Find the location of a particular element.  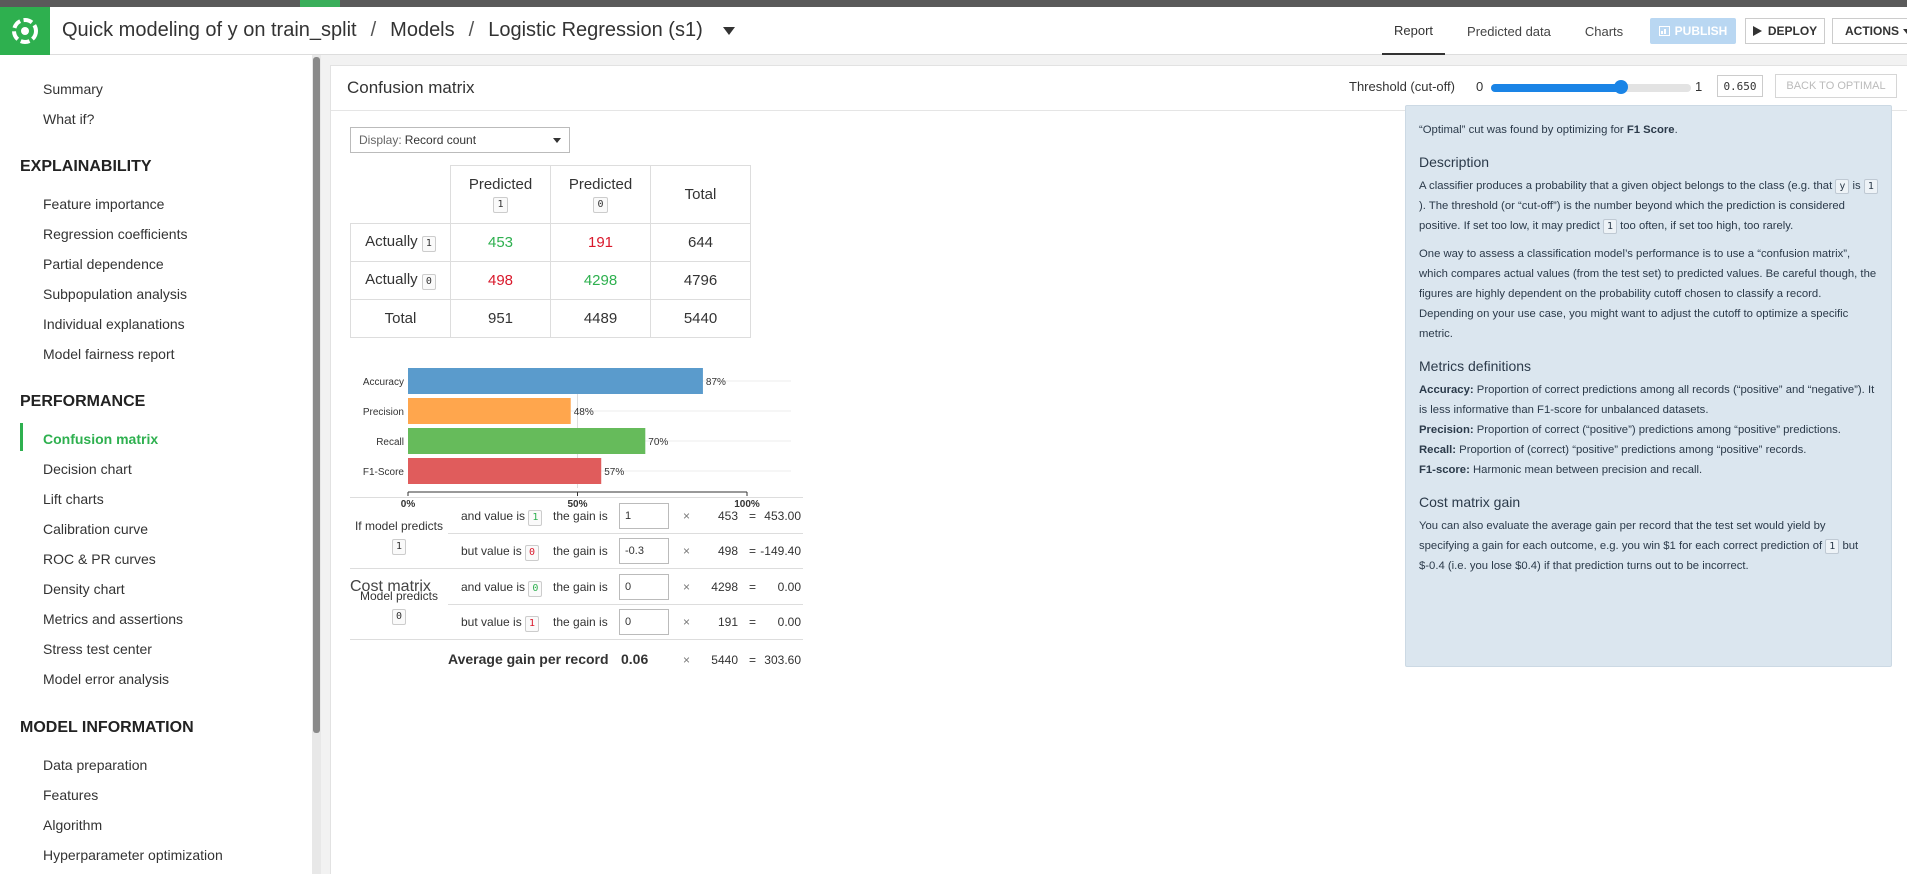

avg-count: 5440 is located at coordinates (724, 660).